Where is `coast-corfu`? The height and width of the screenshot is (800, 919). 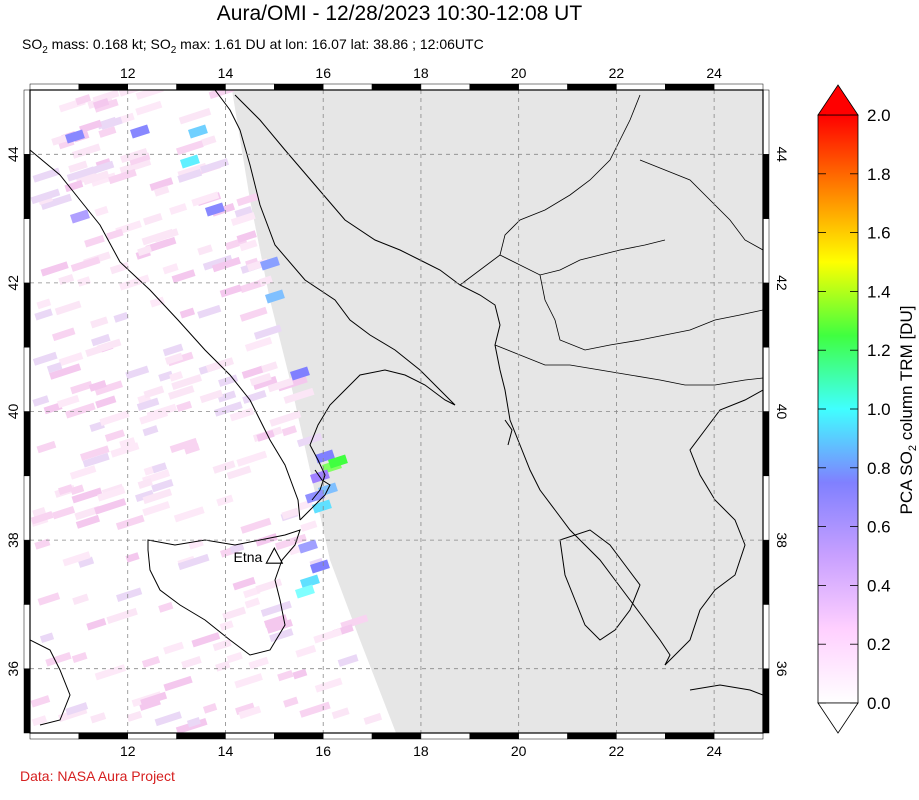 coast-corfu is located at coordinates (508, 432).